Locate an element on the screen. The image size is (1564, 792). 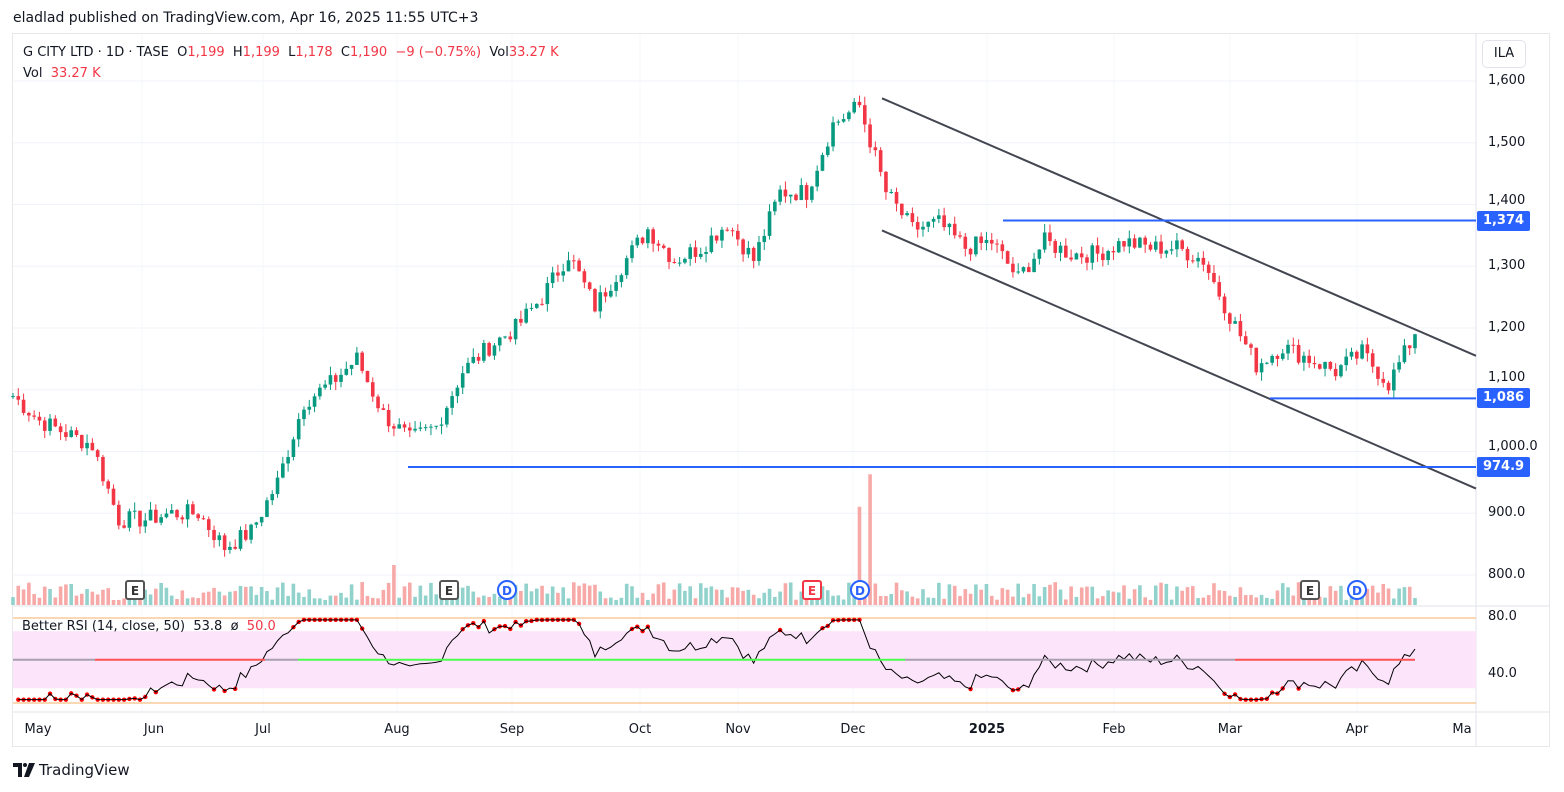
high-label: H is located at coordinates (237, 52).